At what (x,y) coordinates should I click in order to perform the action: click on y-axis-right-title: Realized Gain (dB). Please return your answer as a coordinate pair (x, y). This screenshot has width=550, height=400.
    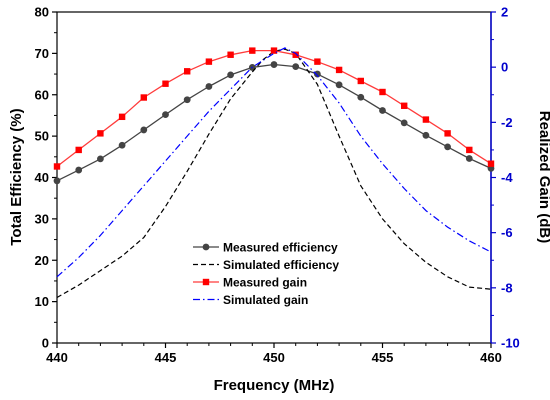
    Looking at the image, I should click on (543, 177).